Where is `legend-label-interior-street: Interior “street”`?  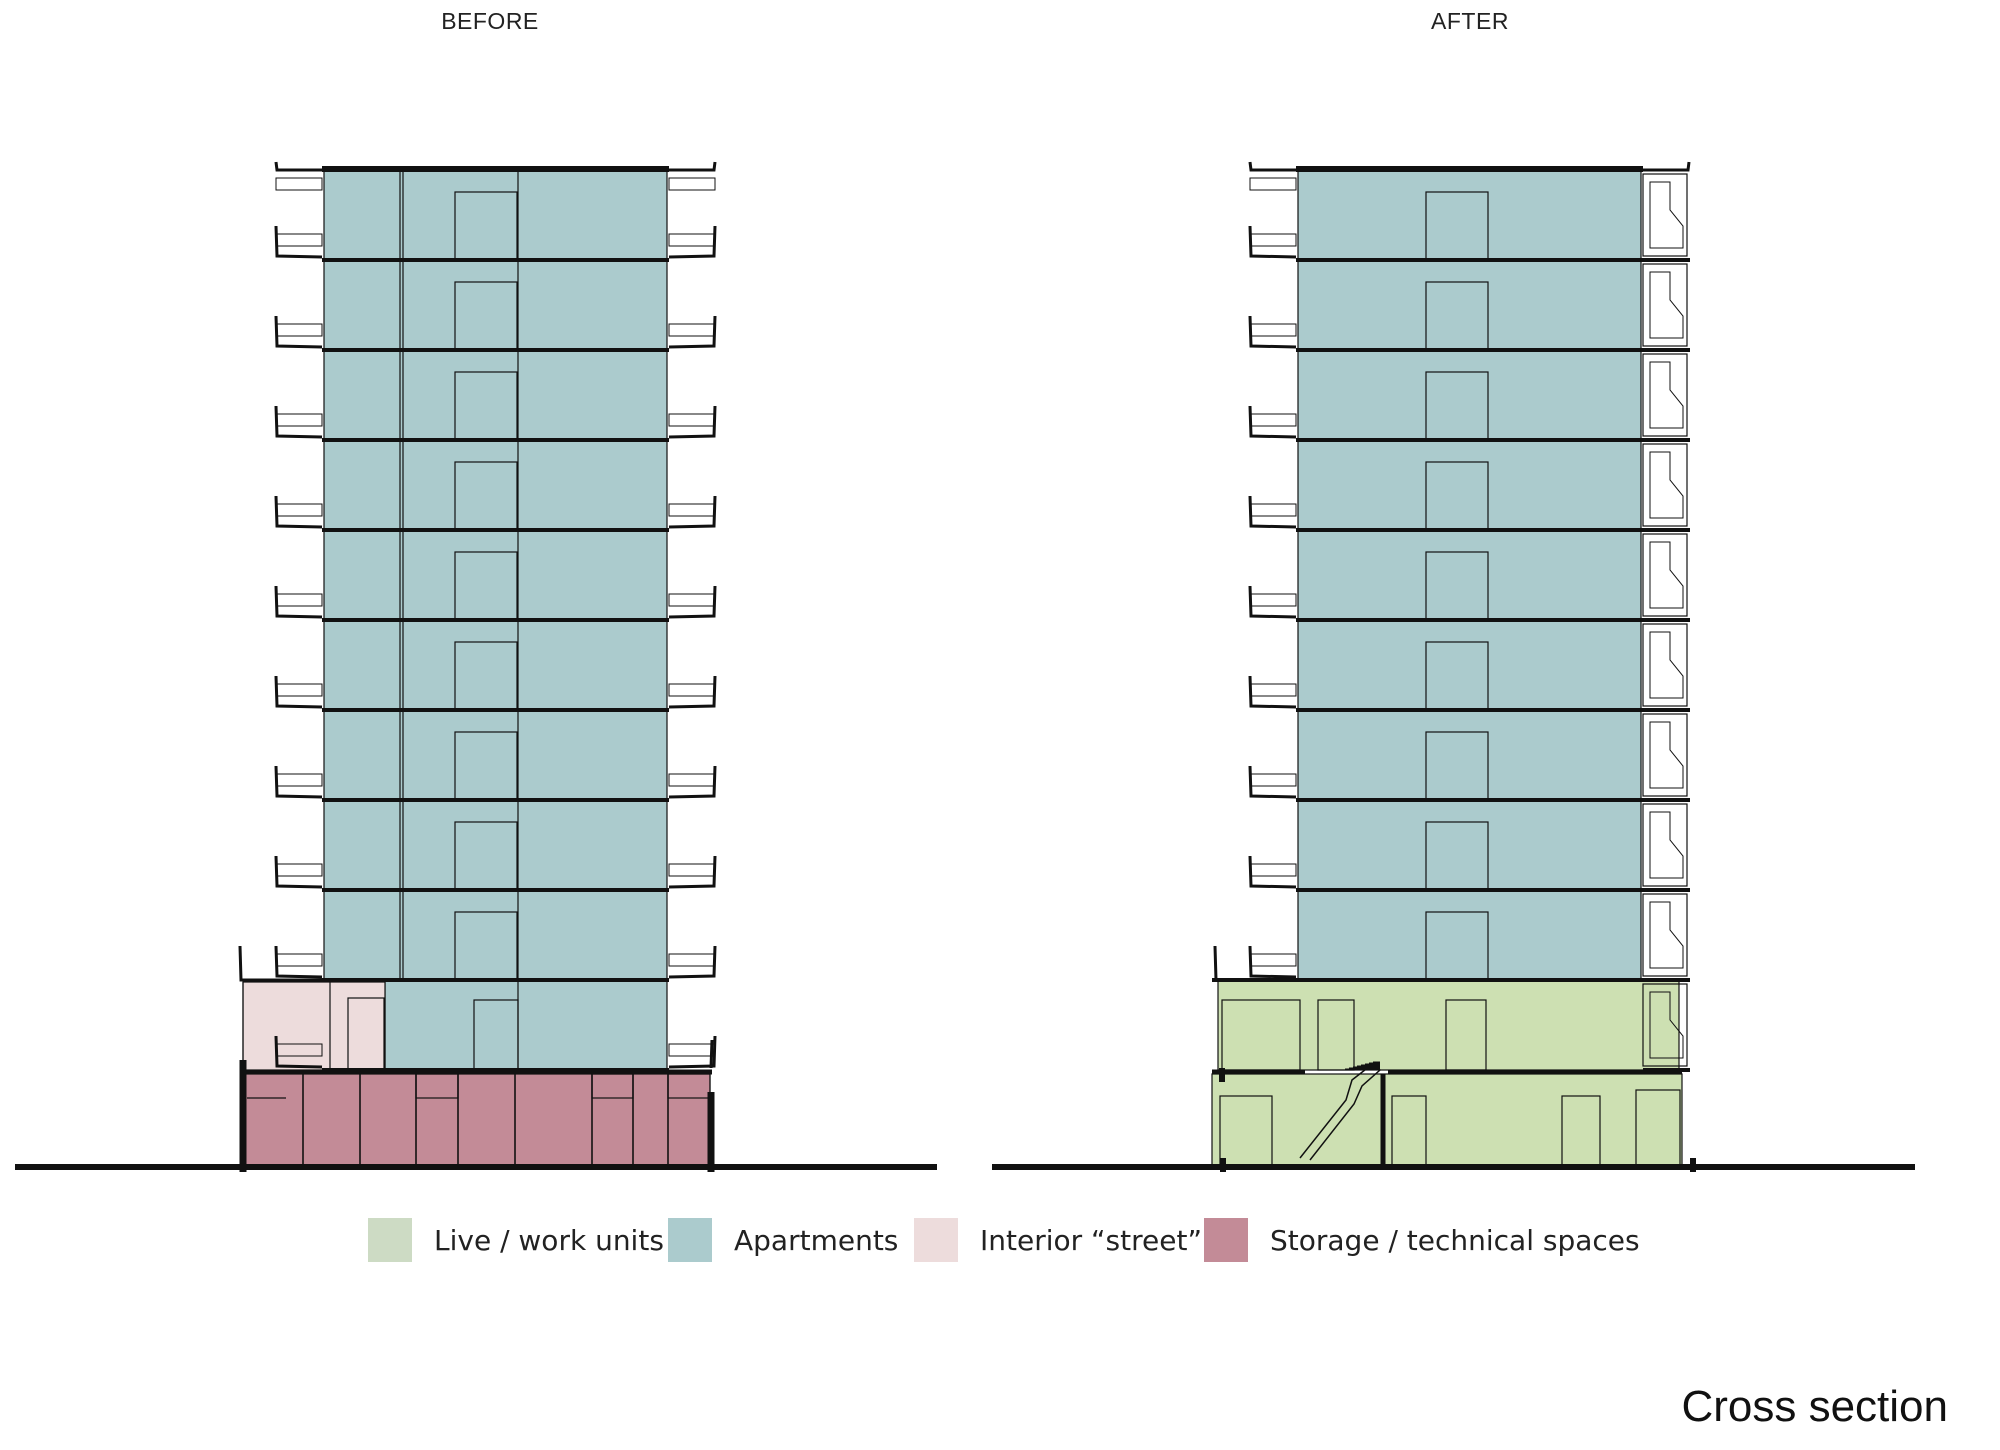 legend-label-interior-street: Interior “street” is located at coordinates (1091, 1240).